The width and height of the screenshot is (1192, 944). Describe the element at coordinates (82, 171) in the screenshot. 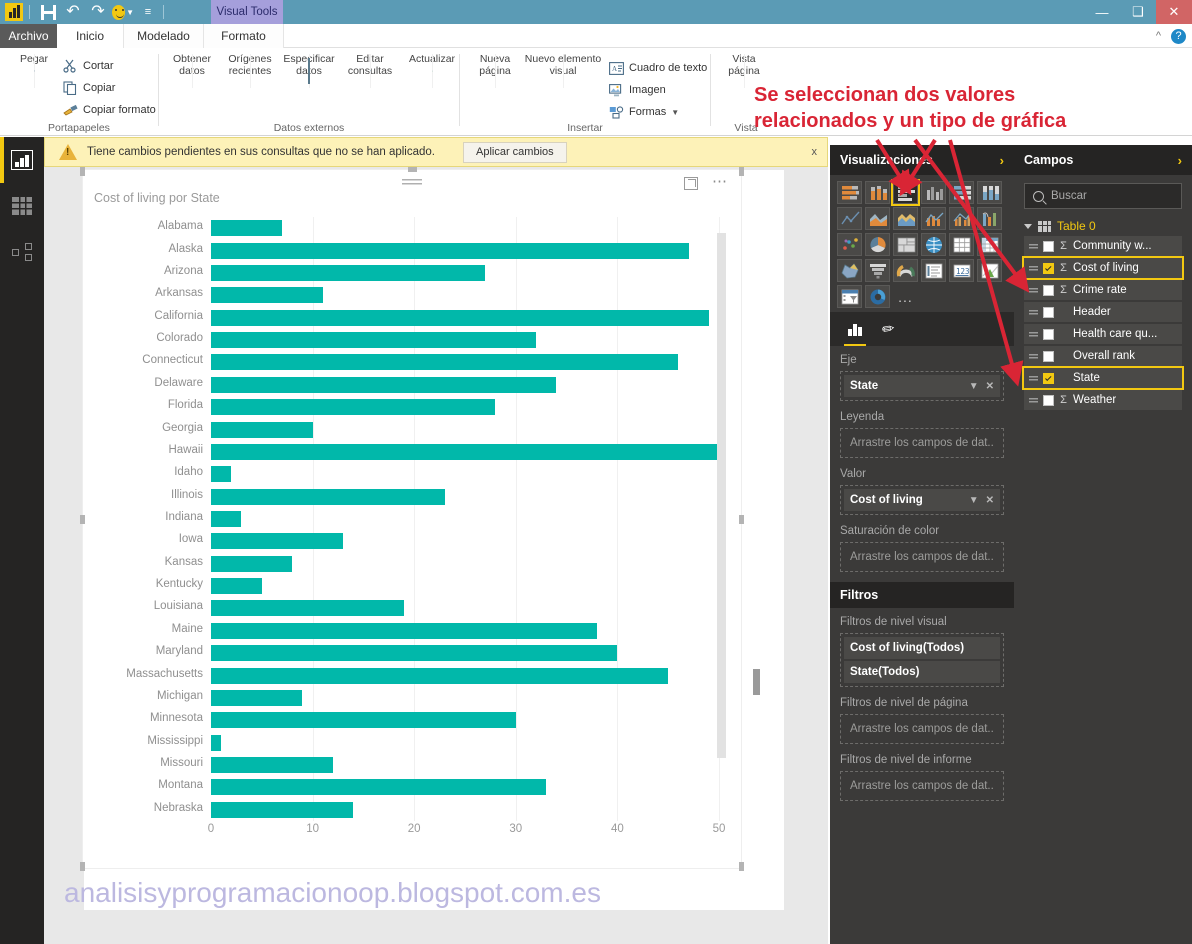

I see `resize-handle-top-left` at that location.